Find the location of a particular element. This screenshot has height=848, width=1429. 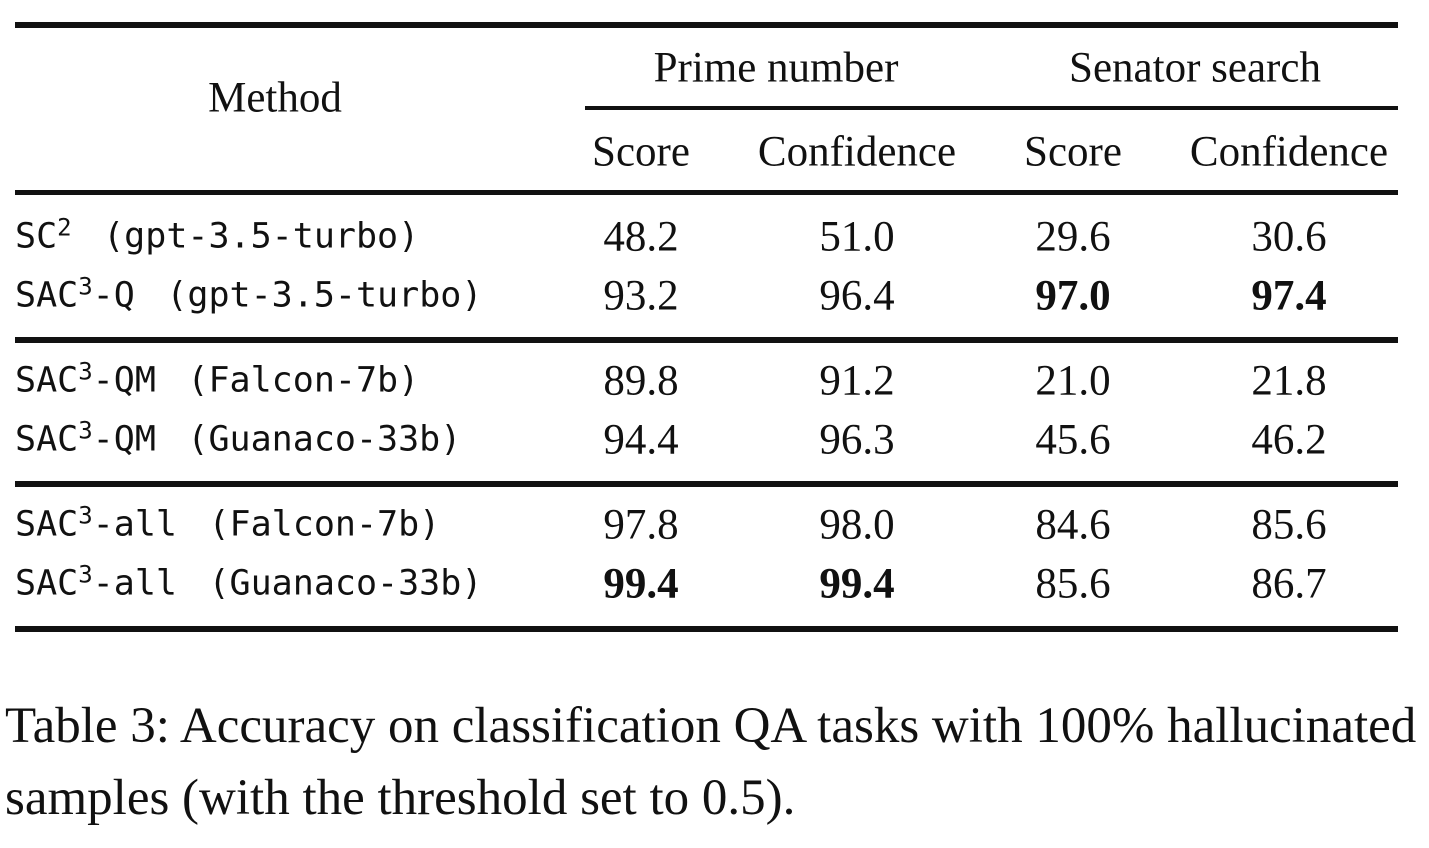

value-cell: 96.4 is located at coordinates (857, 296).